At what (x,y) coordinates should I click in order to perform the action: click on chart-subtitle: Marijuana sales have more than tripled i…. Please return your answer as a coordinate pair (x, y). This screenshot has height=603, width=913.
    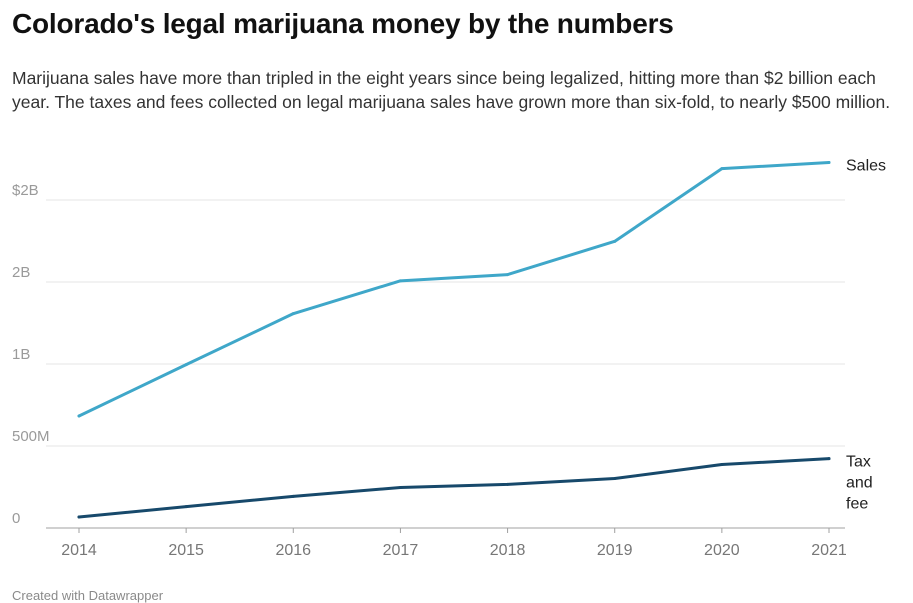
    Looking at the image, I should click on (451, 90).